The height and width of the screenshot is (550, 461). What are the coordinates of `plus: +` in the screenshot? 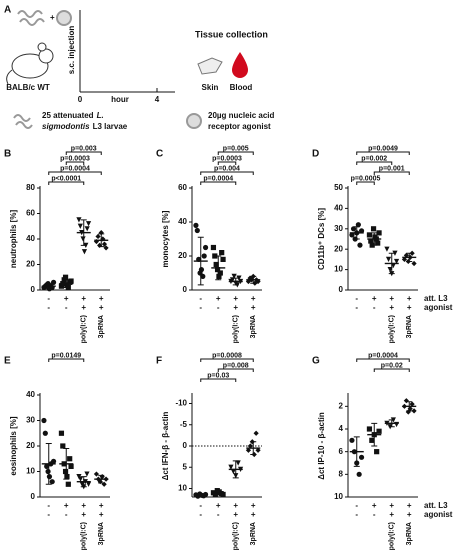 It's located at (52, 17).